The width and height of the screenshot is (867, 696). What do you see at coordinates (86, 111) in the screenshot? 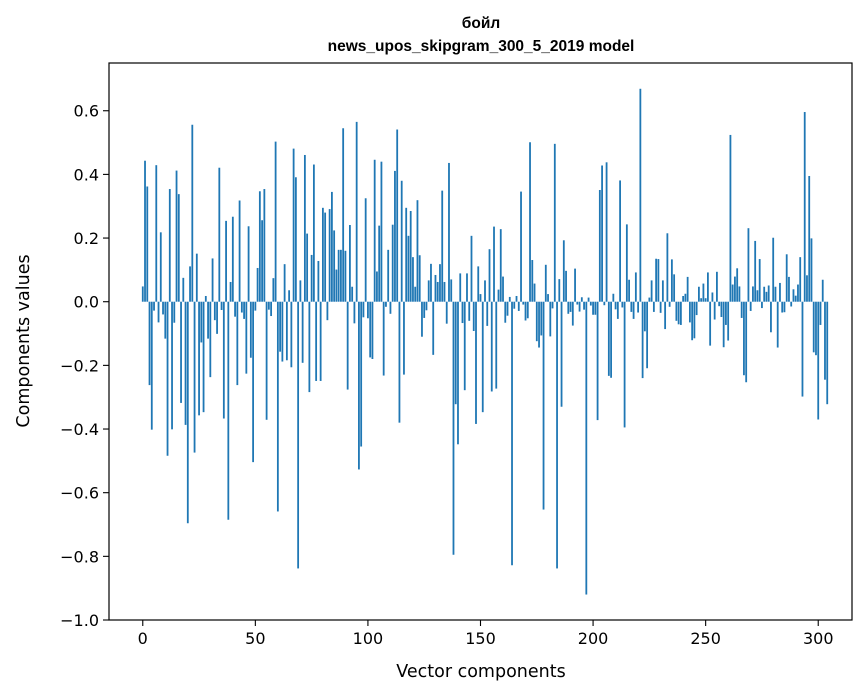
I see `y-tick-label: 0.6` at bounding box center [86, 111].